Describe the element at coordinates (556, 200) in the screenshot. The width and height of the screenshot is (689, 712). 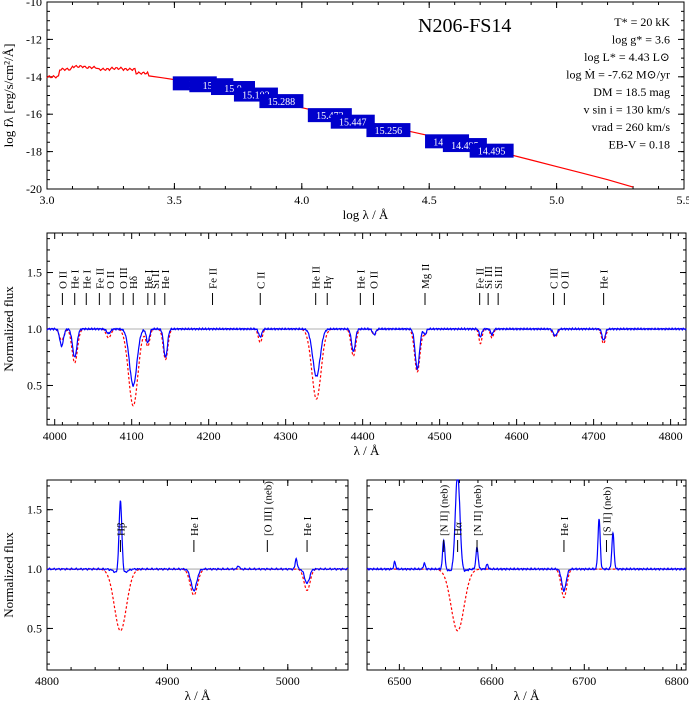
I see `x-tick-label: 5.0` at that location.